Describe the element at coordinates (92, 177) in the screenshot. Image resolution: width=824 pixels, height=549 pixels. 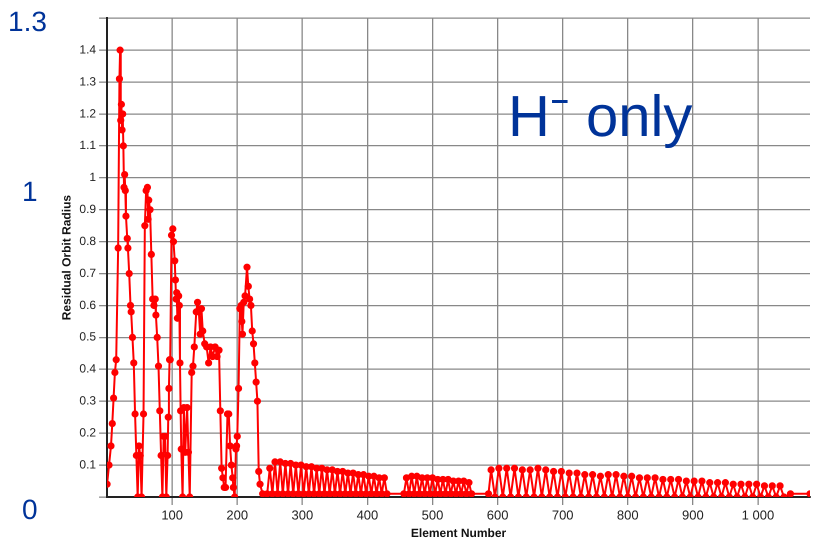
I see `y-tick-label: 1` at that location.